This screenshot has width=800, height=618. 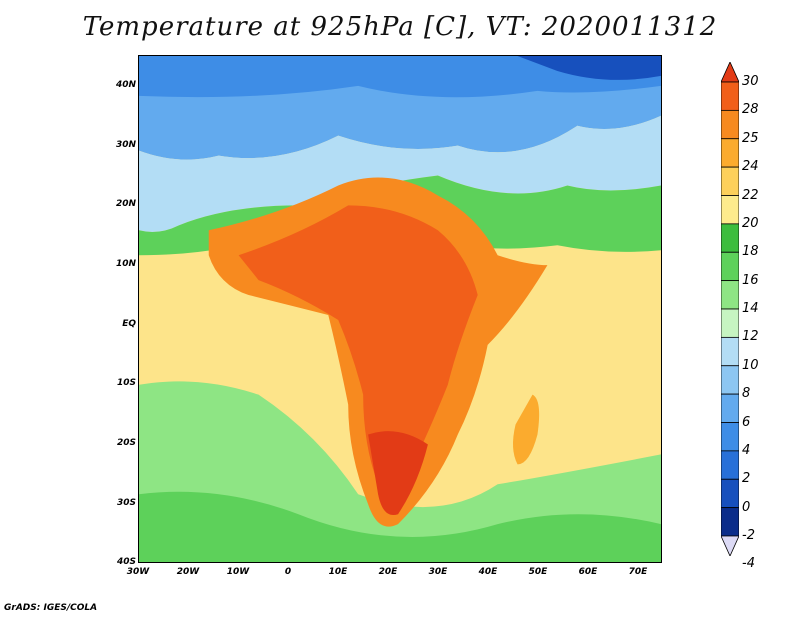 I want to click on lon-tick: 30E, so click(x=438, y=572).